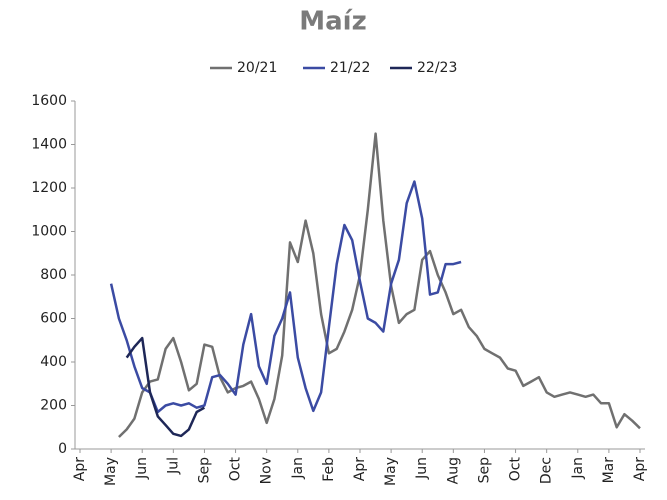 The image size is (667, 500). What do you see at coordinates (173, 466) in the screenshot?
I see `x-tick-label: Jul` at bounding box center [173, 466].